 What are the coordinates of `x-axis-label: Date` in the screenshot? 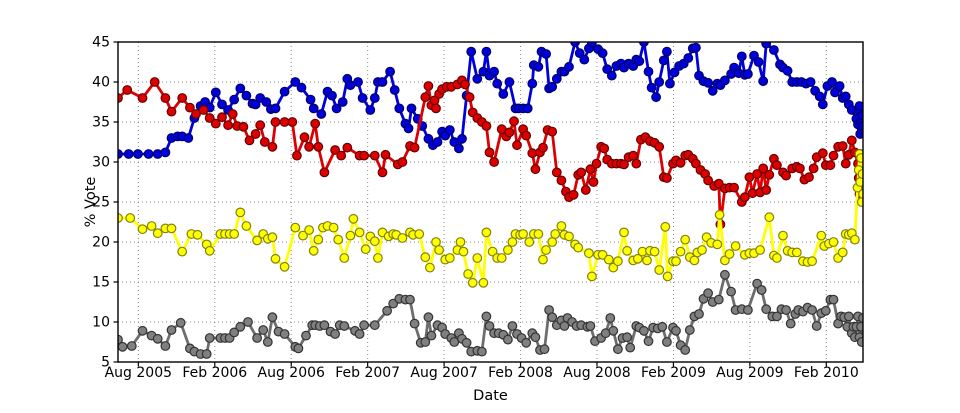 It's located at (490, 396).